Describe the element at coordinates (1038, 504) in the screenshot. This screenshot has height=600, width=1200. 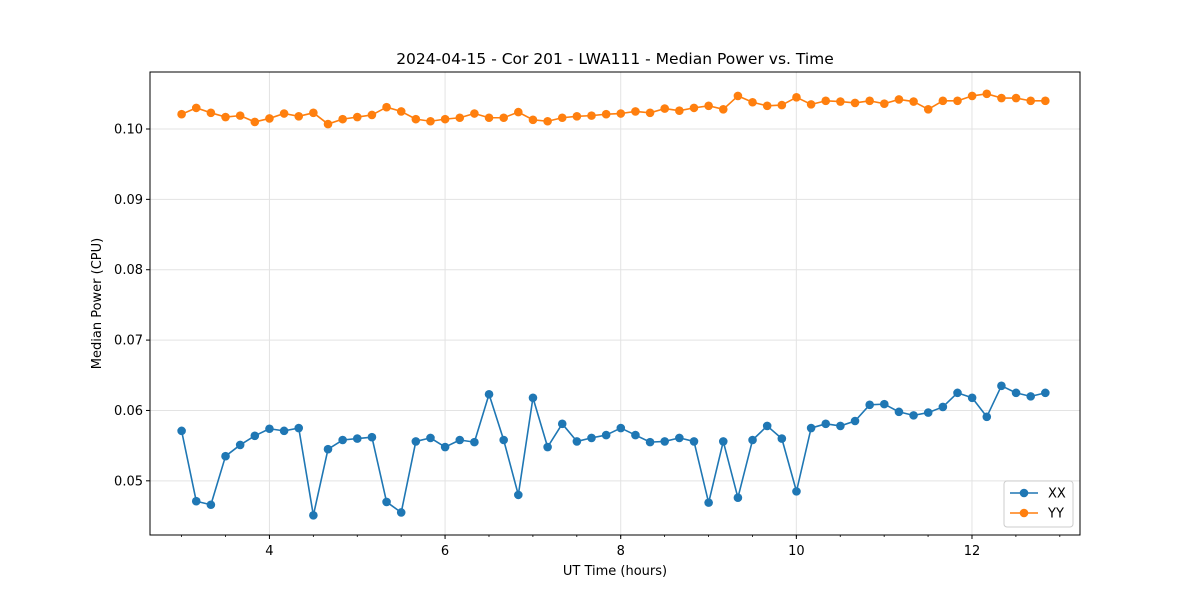
I see `legend: XX YY` at that location.